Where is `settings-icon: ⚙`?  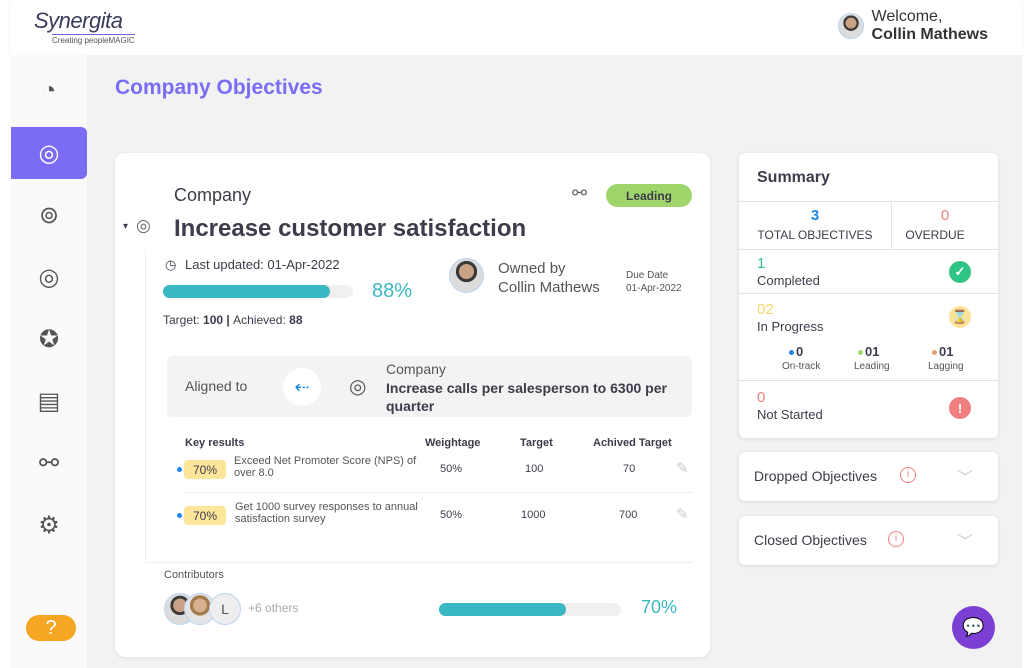 settings-icon: ⚙ is located at coordinates (49, 525).